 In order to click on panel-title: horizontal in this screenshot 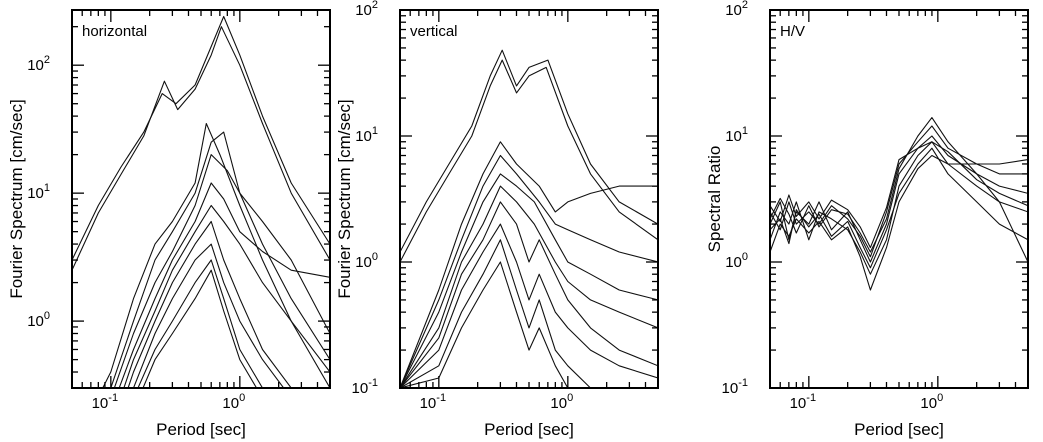, I will do `click(114, 31)`.